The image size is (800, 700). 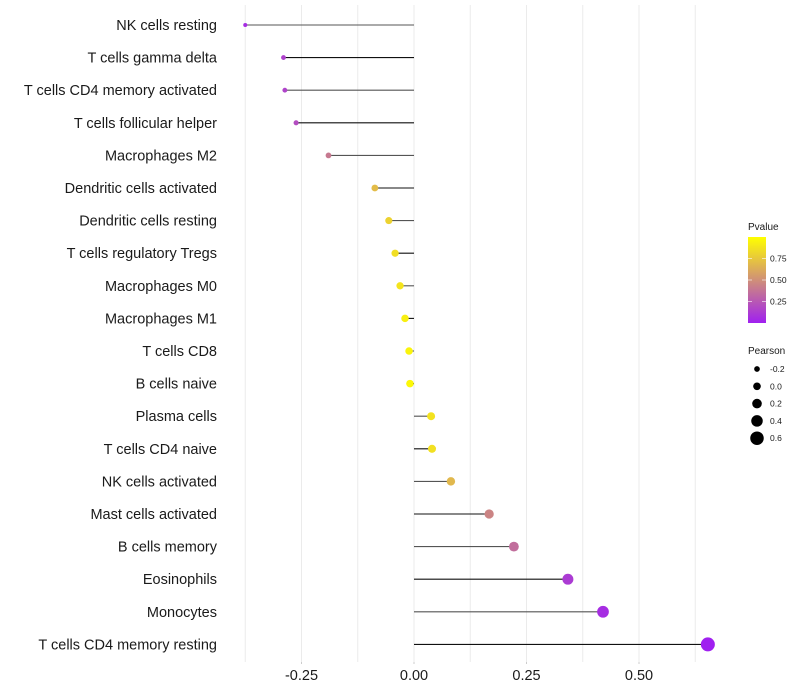 I want to click on x-axis-ticks: -0.25 0.00 0.25 0.50, so click(x=469, y=673).